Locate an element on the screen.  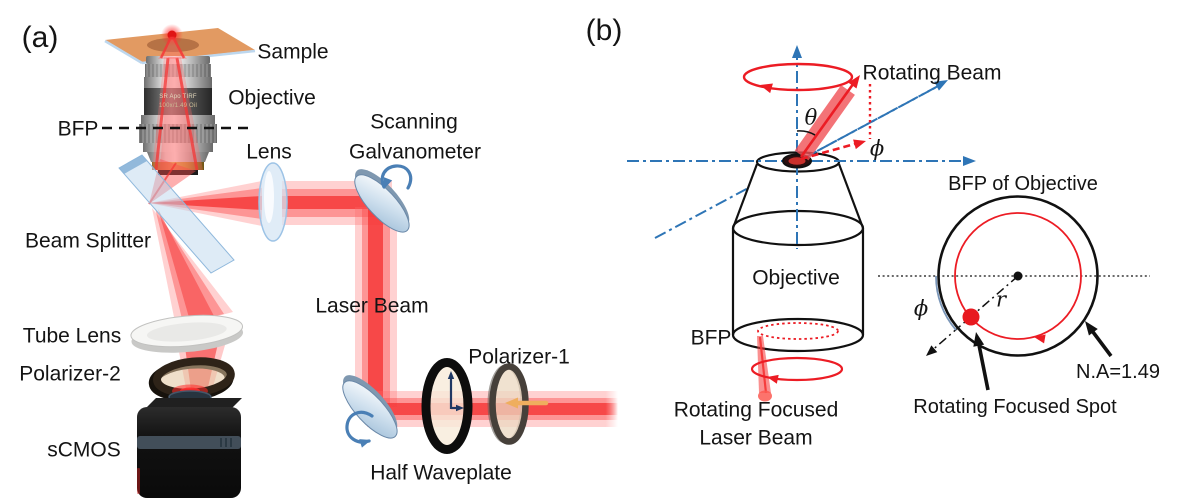
label-rotating-beam: Rotating Beam is located at coordinates (932, 73).